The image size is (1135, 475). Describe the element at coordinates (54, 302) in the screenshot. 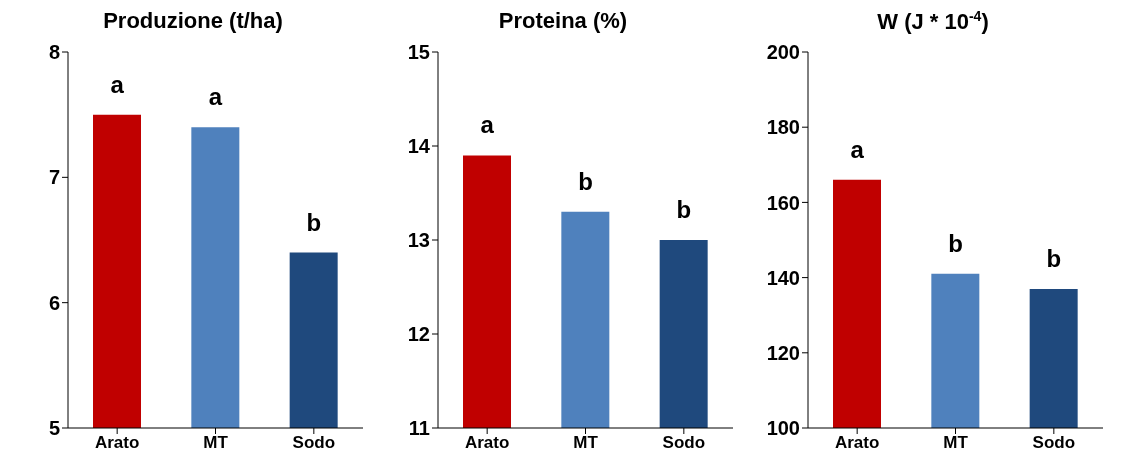

I see `y-tick-label: 6` at that location.